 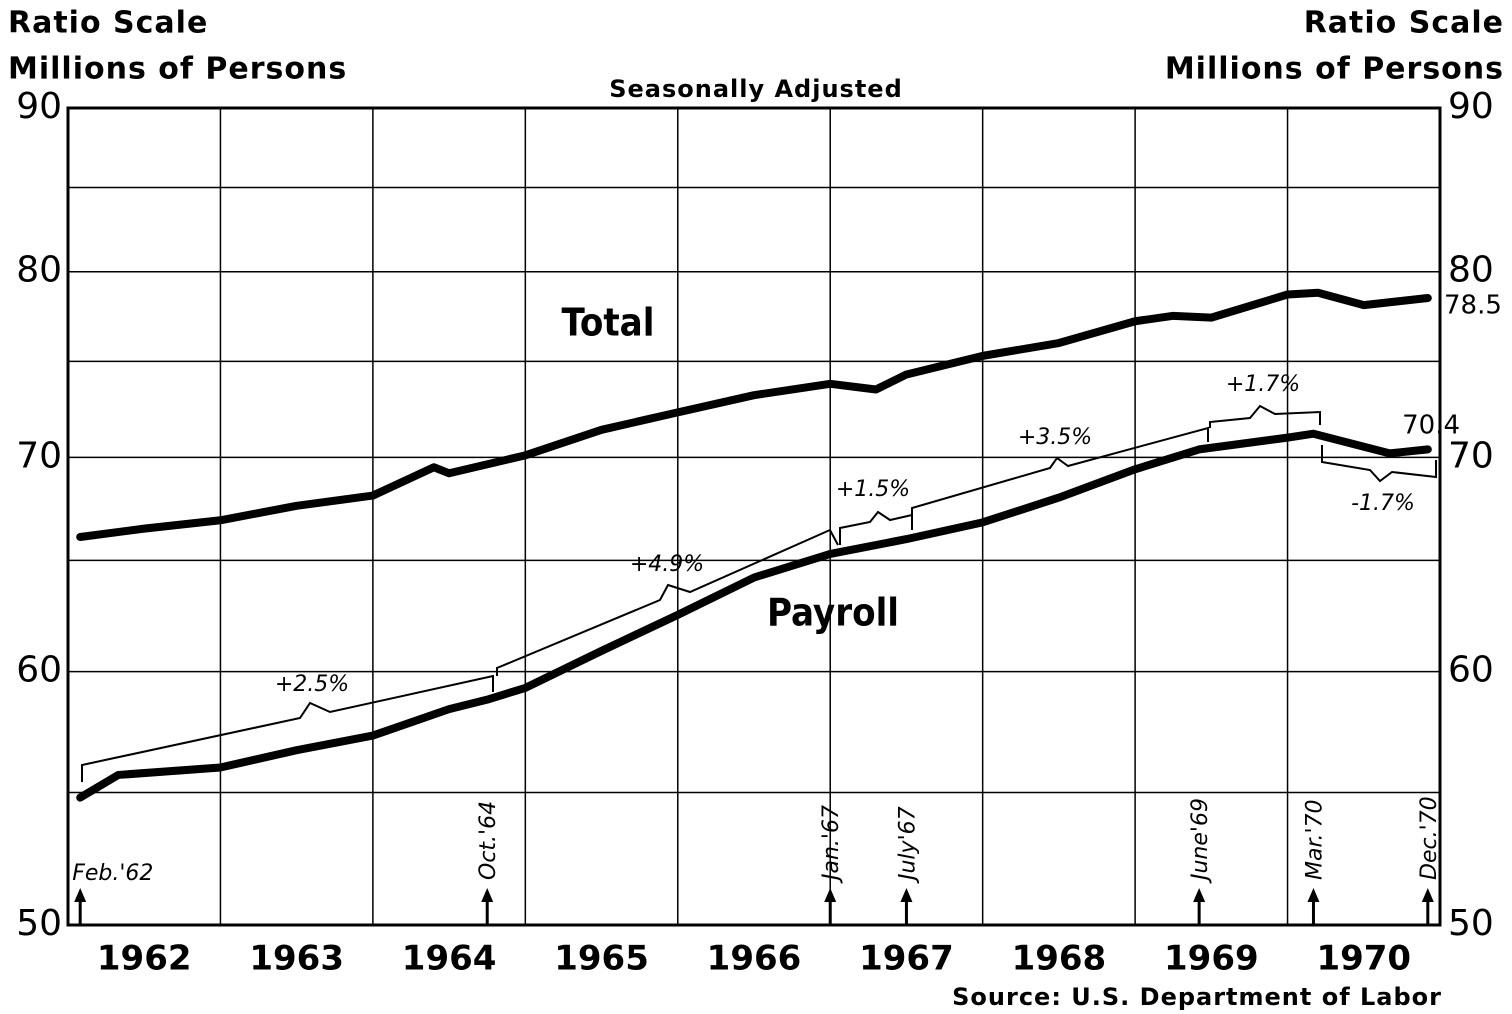 I want to click on source: Source: U.S. Department of Labor, so click(x=1197, y=997).